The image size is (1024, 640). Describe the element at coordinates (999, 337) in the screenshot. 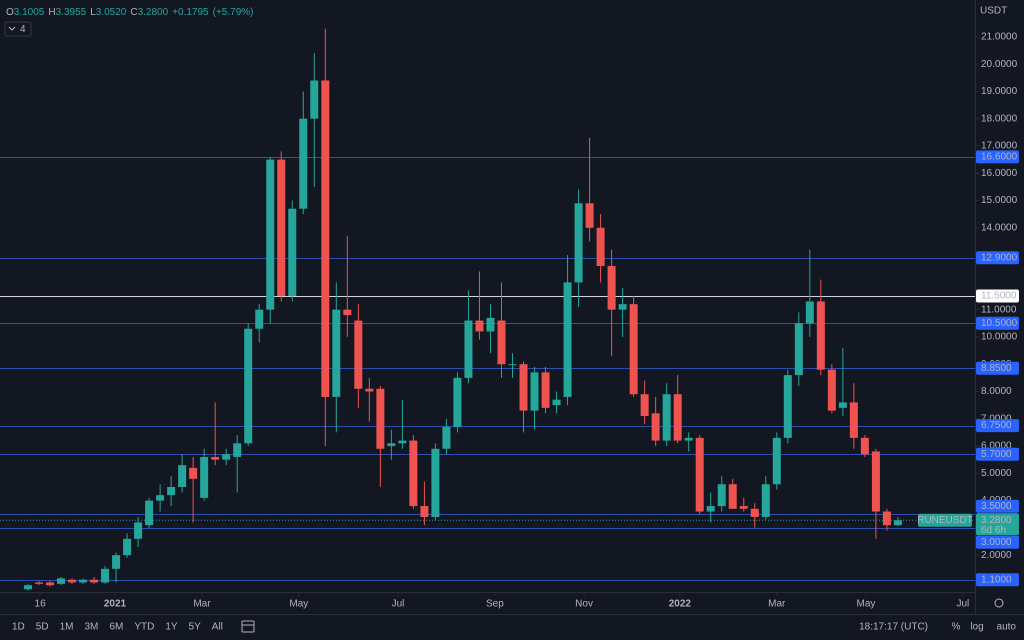

I see `y-tick-label: 10.0000` at that location.